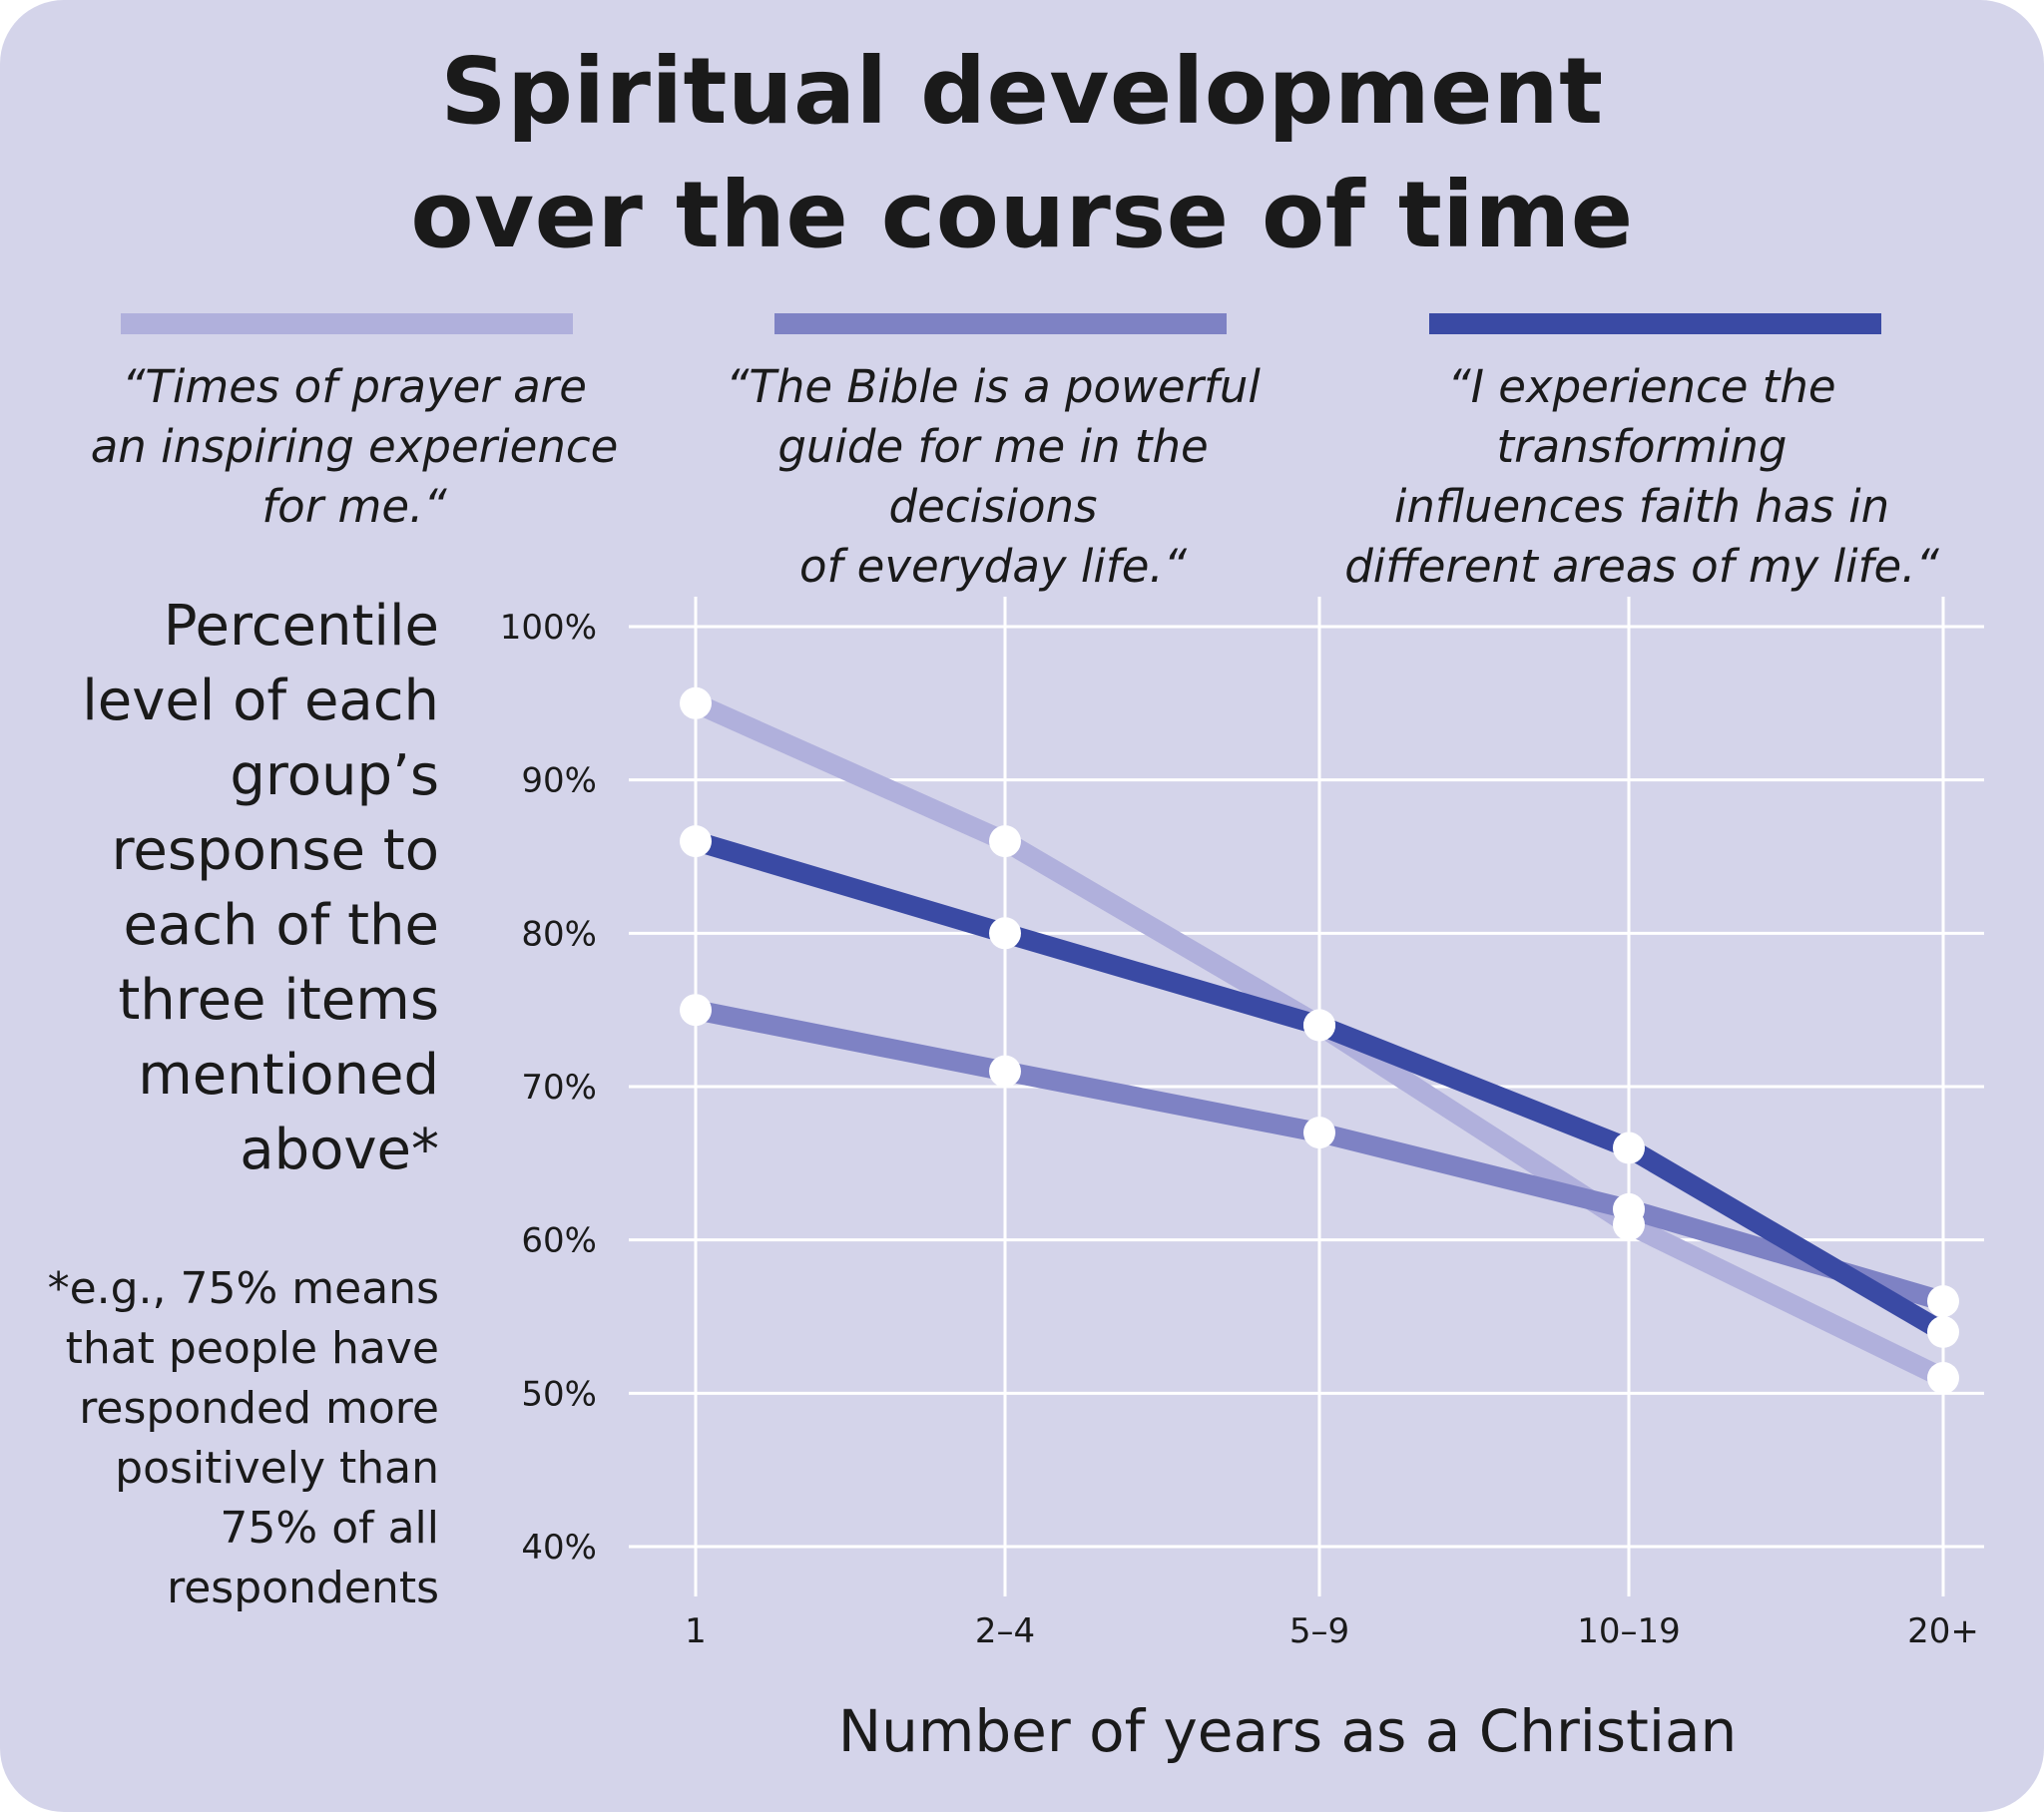  Describe the element at coordinates (696, 1631) in the screenshot. I see `x-tick-label: 1` at that location.